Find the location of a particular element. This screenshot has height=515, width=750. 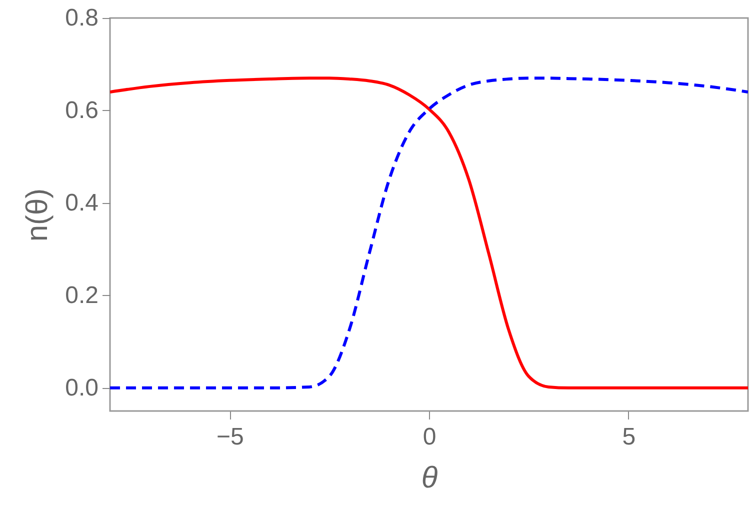

y-tick-label: 0.2 is located at coordinates (81, 295).